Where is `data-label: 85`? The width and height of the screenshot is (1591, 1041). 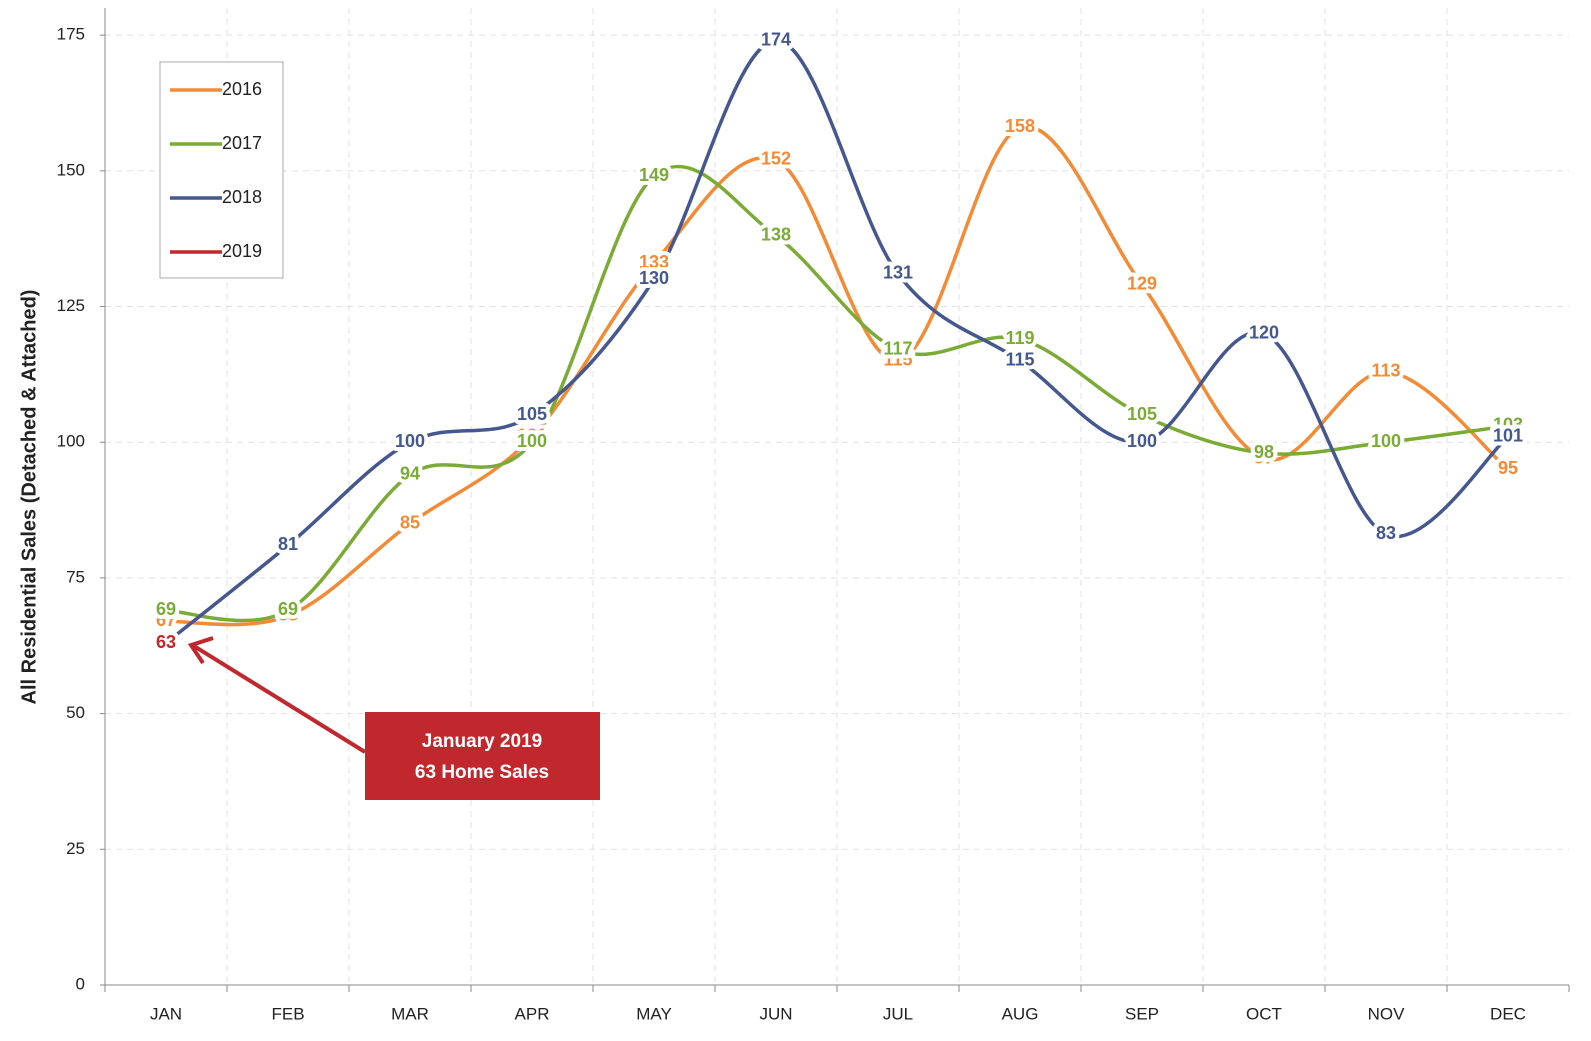 data-label: 85 is located at coordinates (410, 522).